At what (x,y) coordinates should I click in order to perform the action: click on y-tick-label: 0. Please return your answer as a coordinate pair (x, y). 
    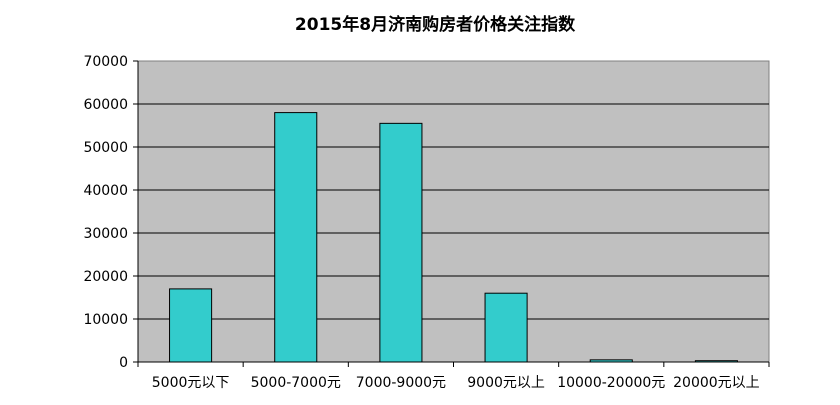
    Looking at the image, I should click on (123, 363).